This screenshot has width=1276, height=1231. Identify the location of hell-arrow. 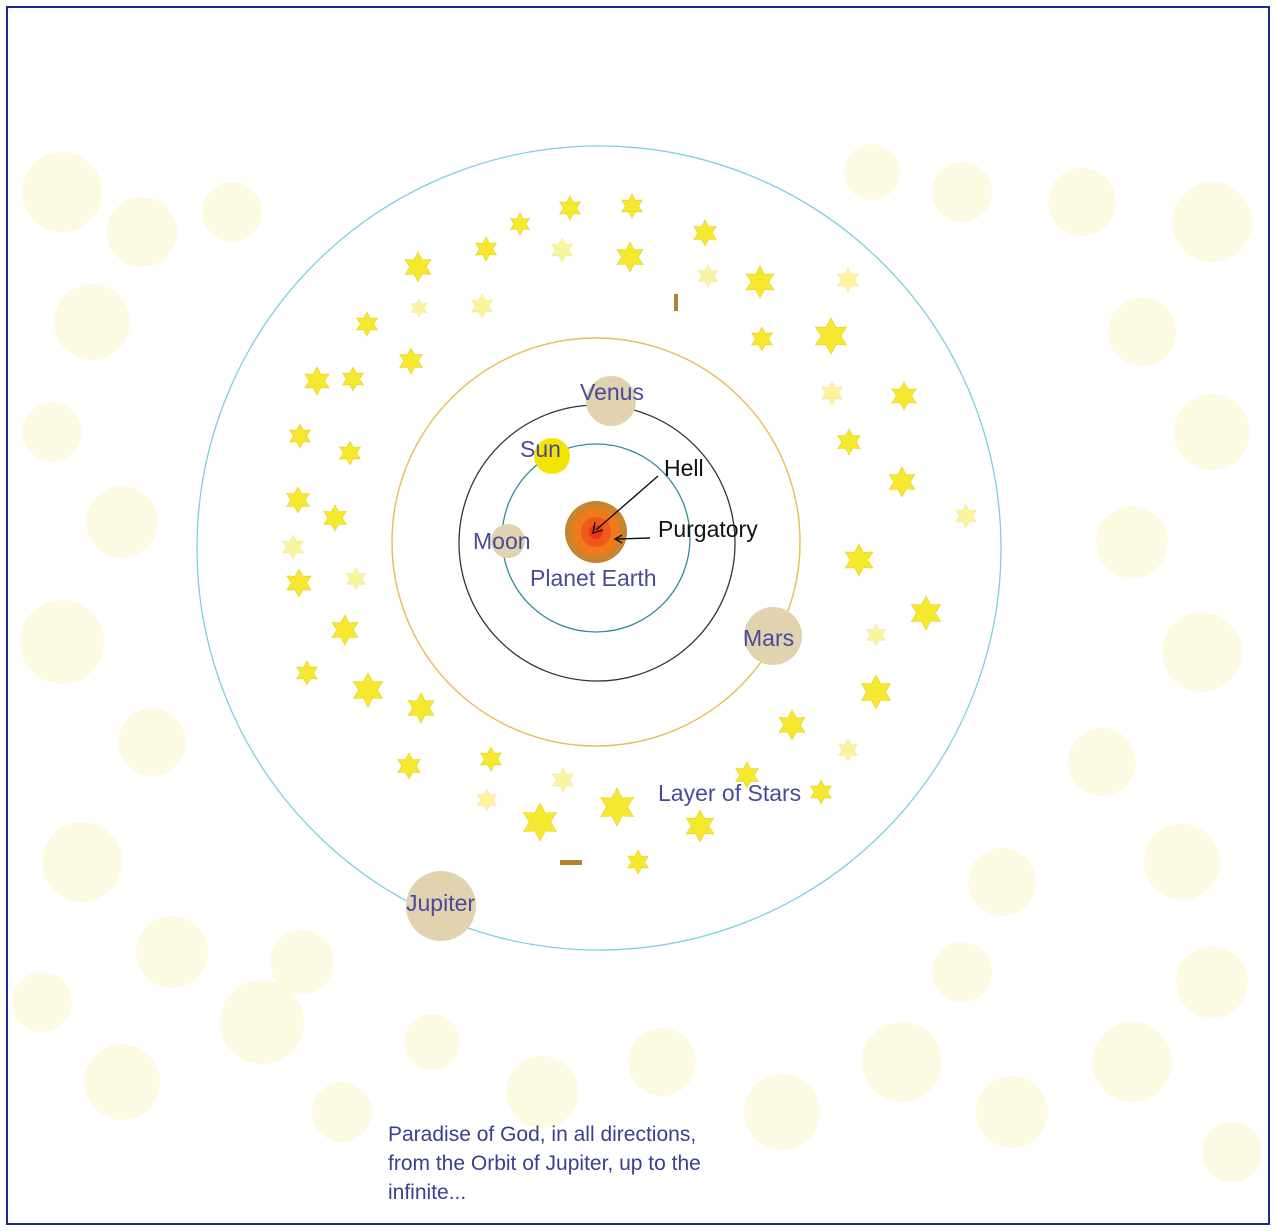
(627, 503).